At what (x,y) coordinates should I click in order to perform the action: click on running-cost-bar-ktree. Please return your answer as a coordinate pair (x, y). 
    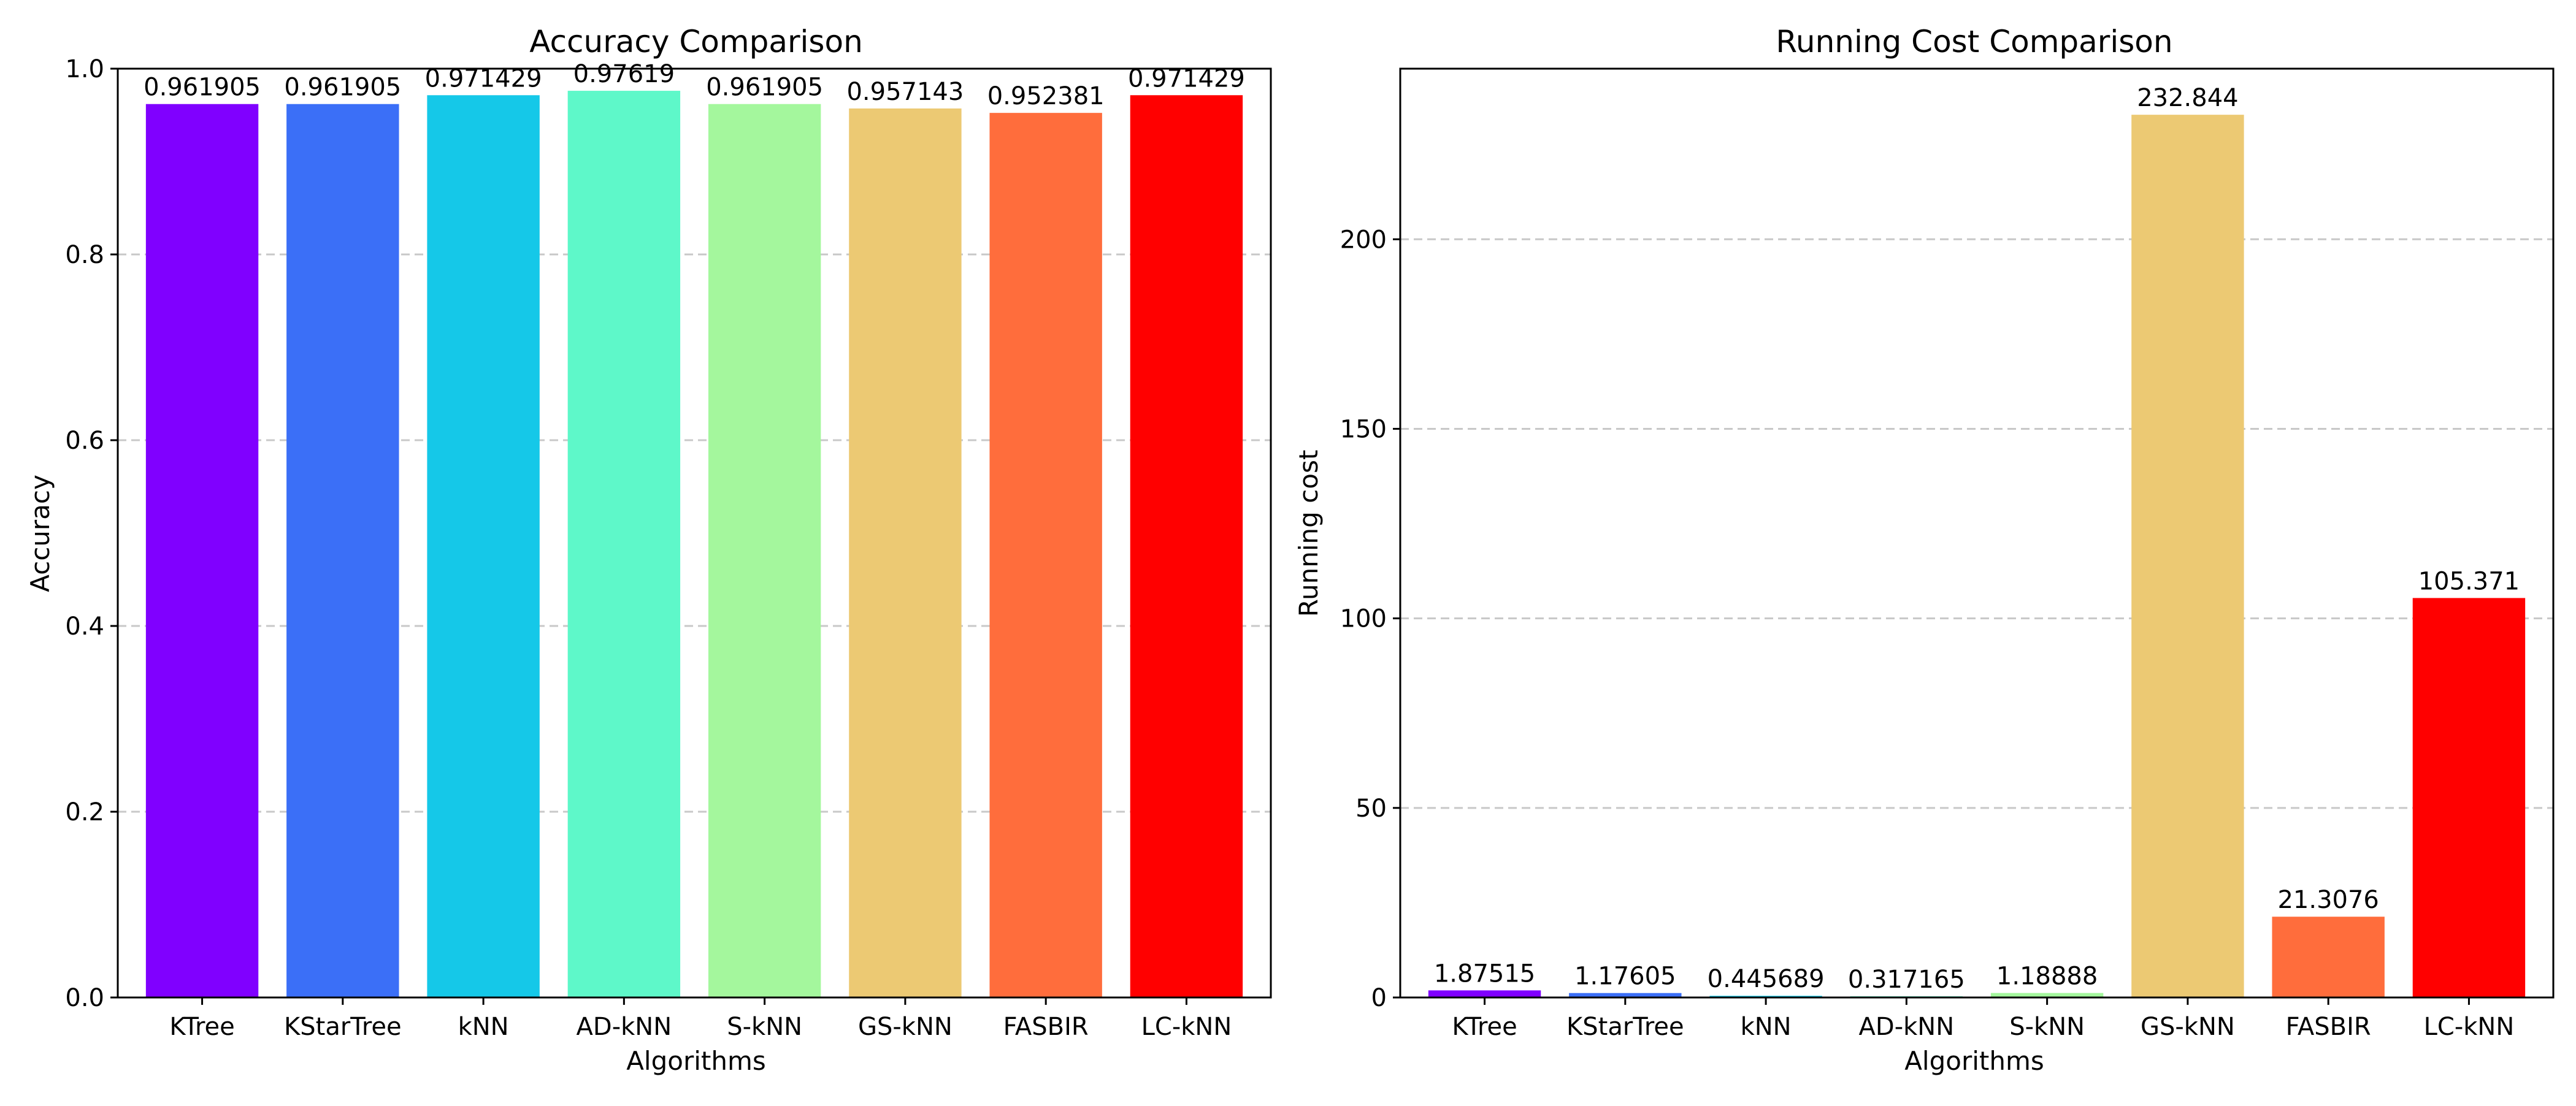
    Looking at the image, I should click on (1484, 993).